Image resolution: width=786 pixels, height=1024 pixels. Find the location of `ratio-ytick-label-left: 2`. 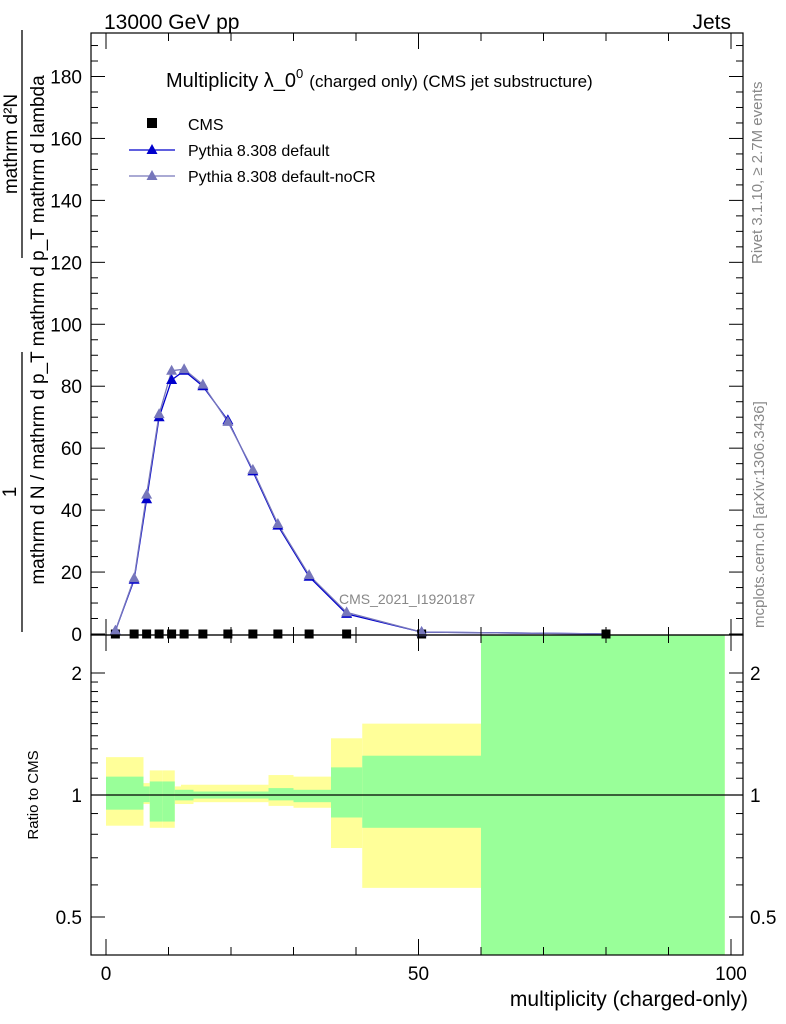

ratio-ytick-label-left: 2 is located at coordinates (76, 674).